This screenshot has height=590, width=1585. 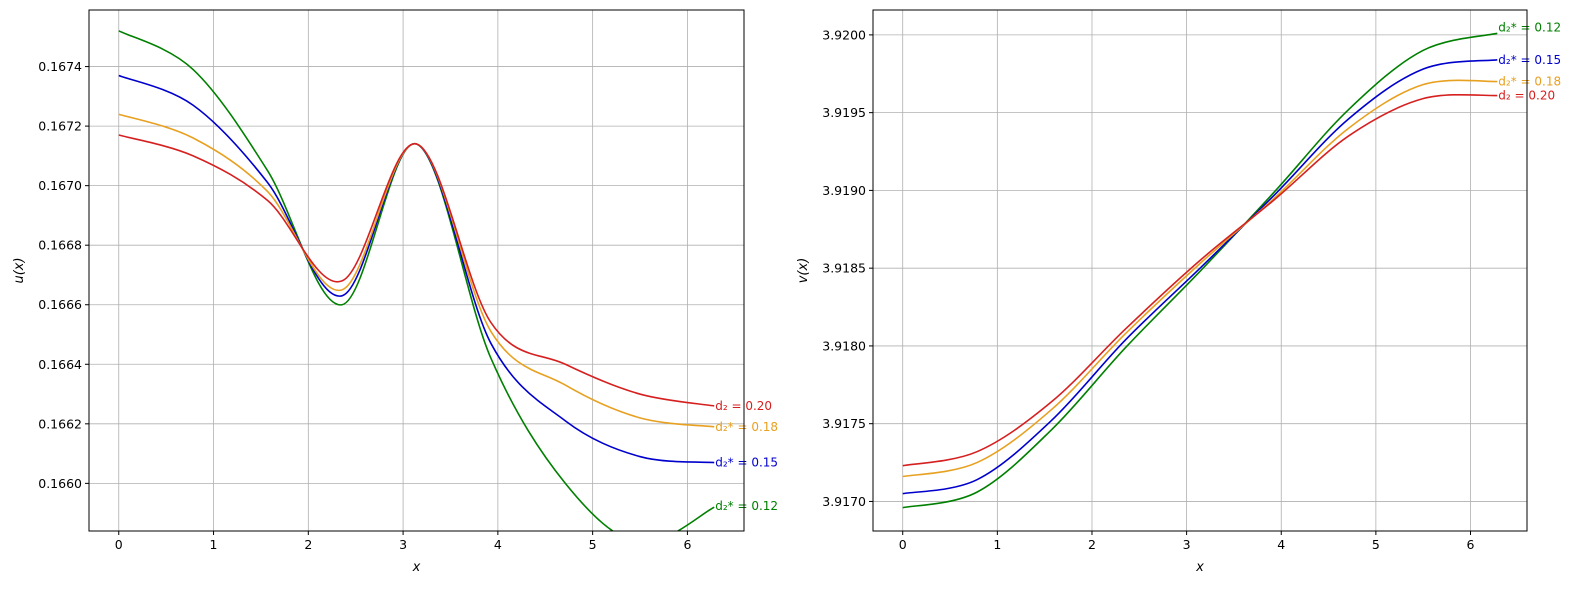 What do you see at coordinates (19, 270) in the screenshot?
I see `y-axis-label: u(x)` at bounding box center [19, 270].